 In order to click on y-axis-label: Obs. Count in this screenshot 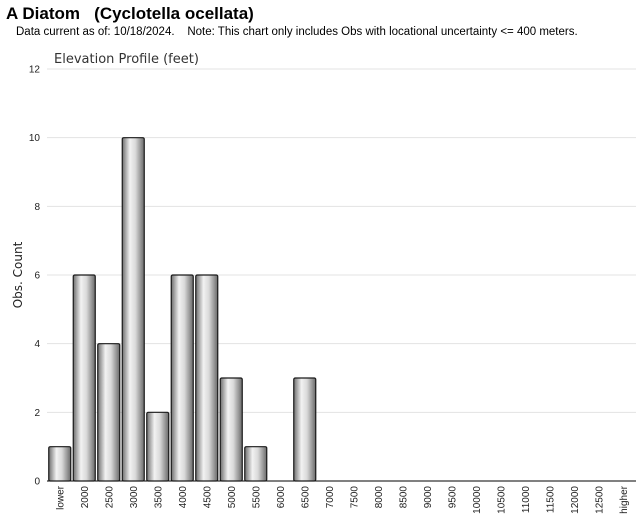, I will do `click(18, 274)`.